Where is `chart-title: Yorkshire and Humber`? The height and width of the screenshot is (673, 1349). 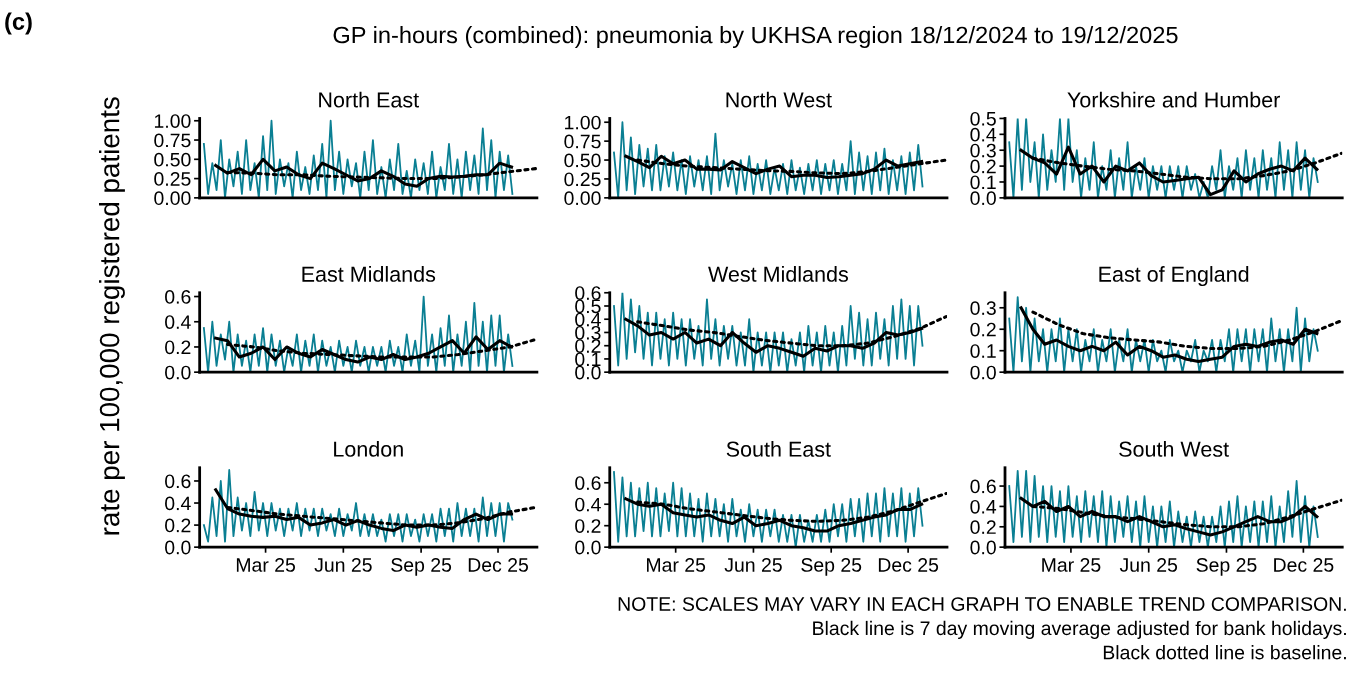
chart-title: Yorkshire and Humber is located at coordinates (1173, 99).